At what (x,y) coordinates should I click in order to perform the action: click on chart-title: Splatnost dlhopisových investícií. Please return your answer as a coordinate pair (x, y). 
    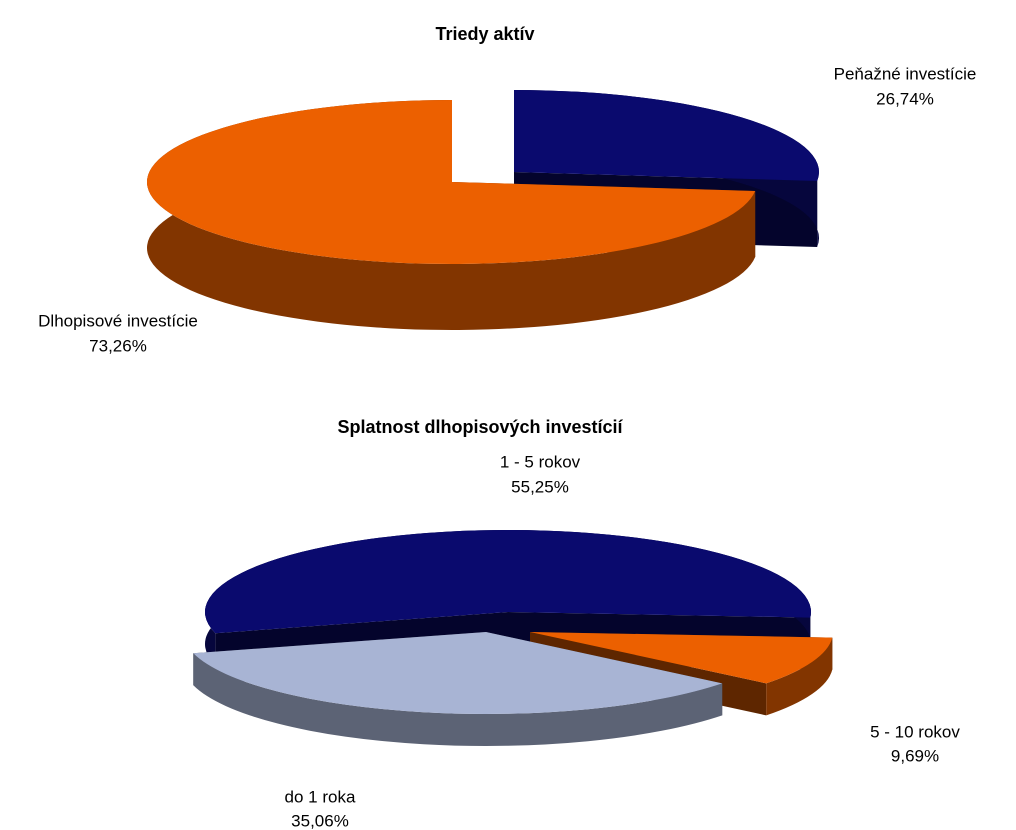
    Looking at the image, I should click on (480, 427).